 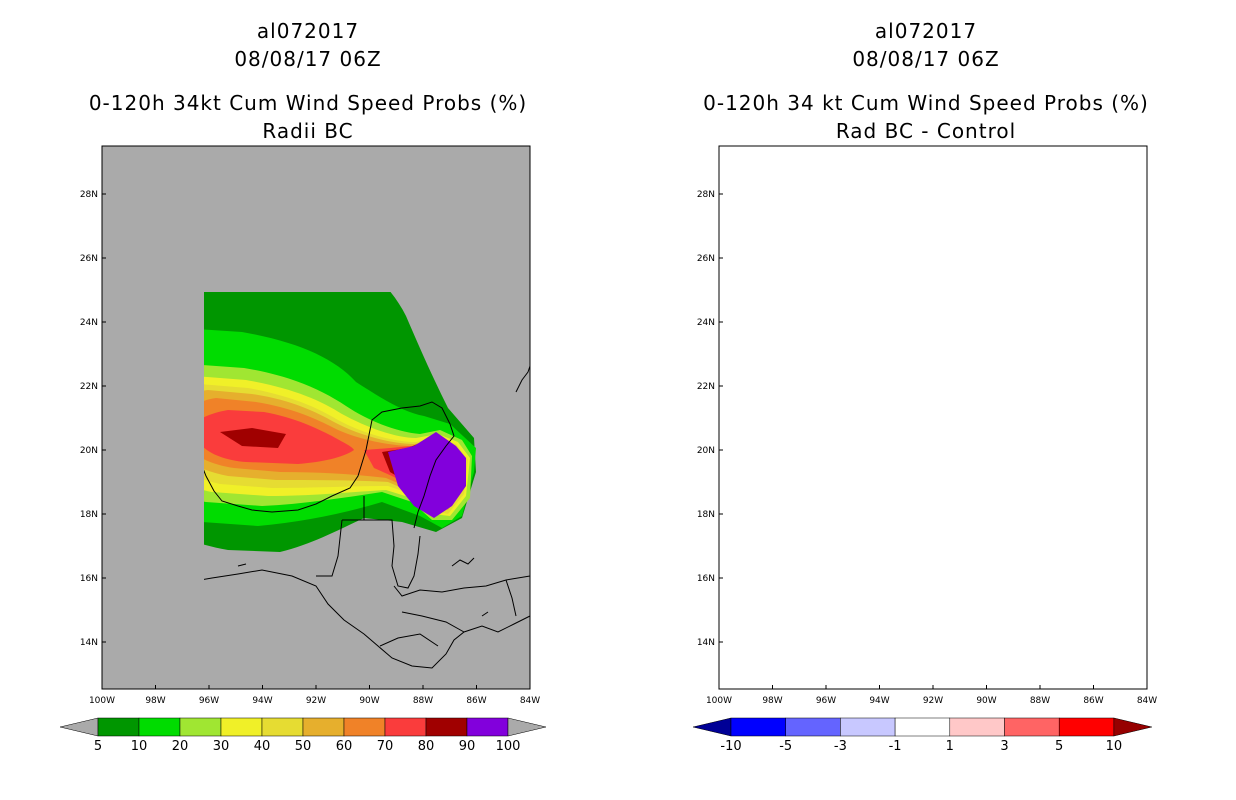 I want to click on left-datetime: 08/08/17 06Z, so click(x=308, y=59).